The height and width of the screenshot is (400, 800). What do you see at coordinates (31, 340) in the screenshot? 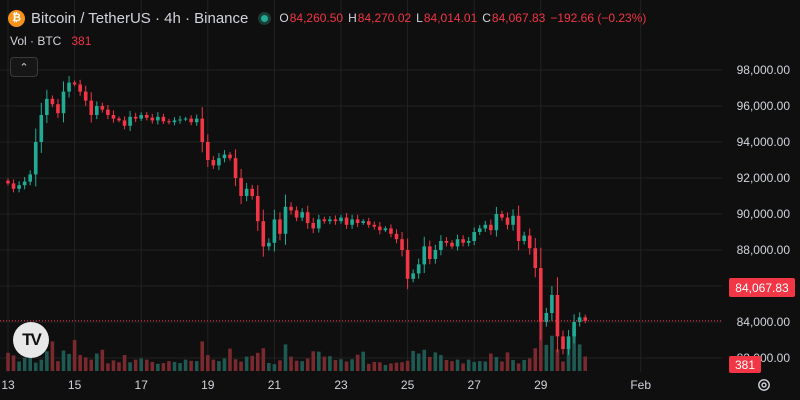
I see `tradingview-logo-icon: TV` at bounding box center [31, 340].